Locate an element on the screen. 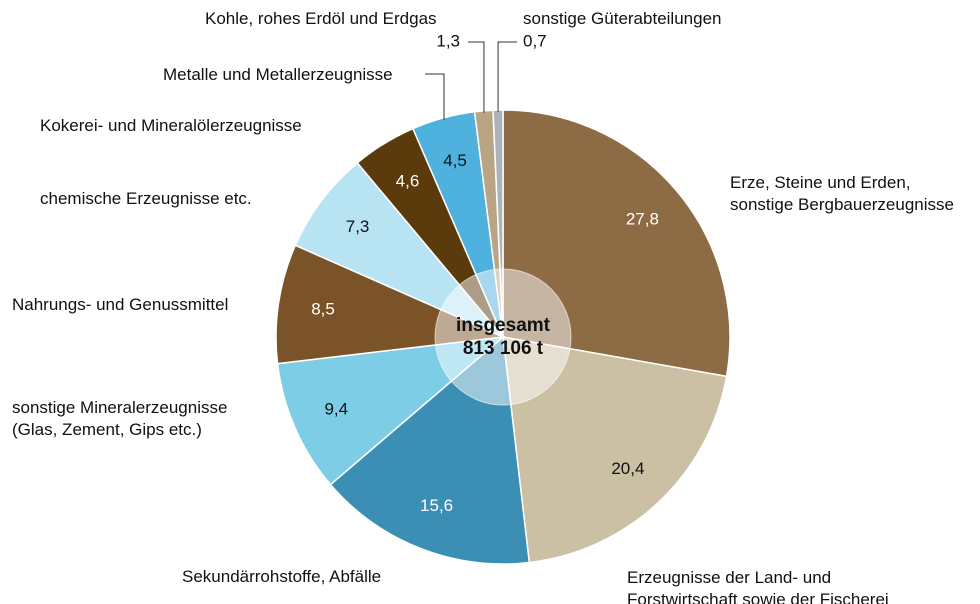 Image resolution: width=980 pixels, height=604 pixels. pie-slice is located at coordinates (615, 450).